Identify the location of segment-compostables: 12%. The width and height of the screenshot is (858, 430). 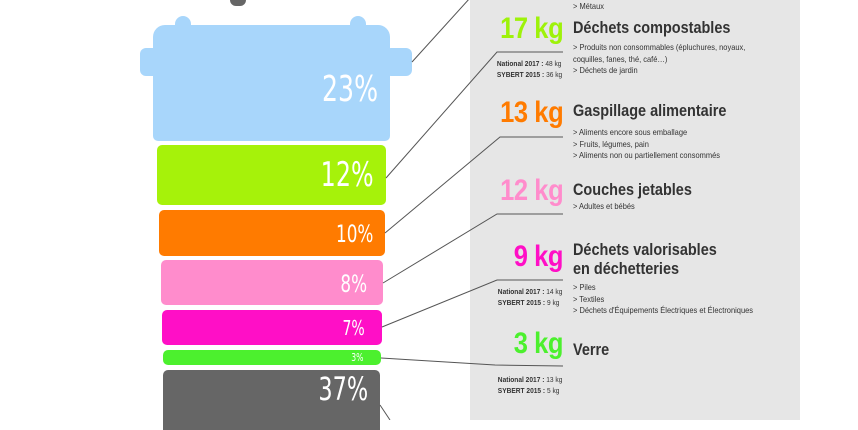
(271, 175).